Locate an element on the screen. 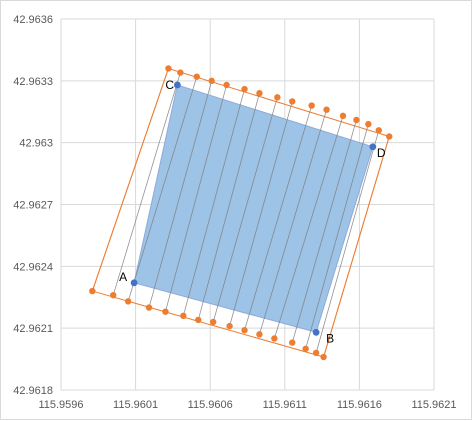 This screenshot has width=472, height=421. corner-point-b is located at coordinates (316, 332).